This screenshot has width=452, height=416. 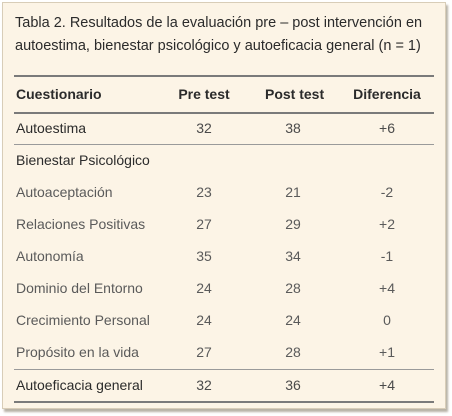 What do you see at coordinates (293, 128) in the screenshot?
I see `cell-post: 38` at bounding box center [293, 128].